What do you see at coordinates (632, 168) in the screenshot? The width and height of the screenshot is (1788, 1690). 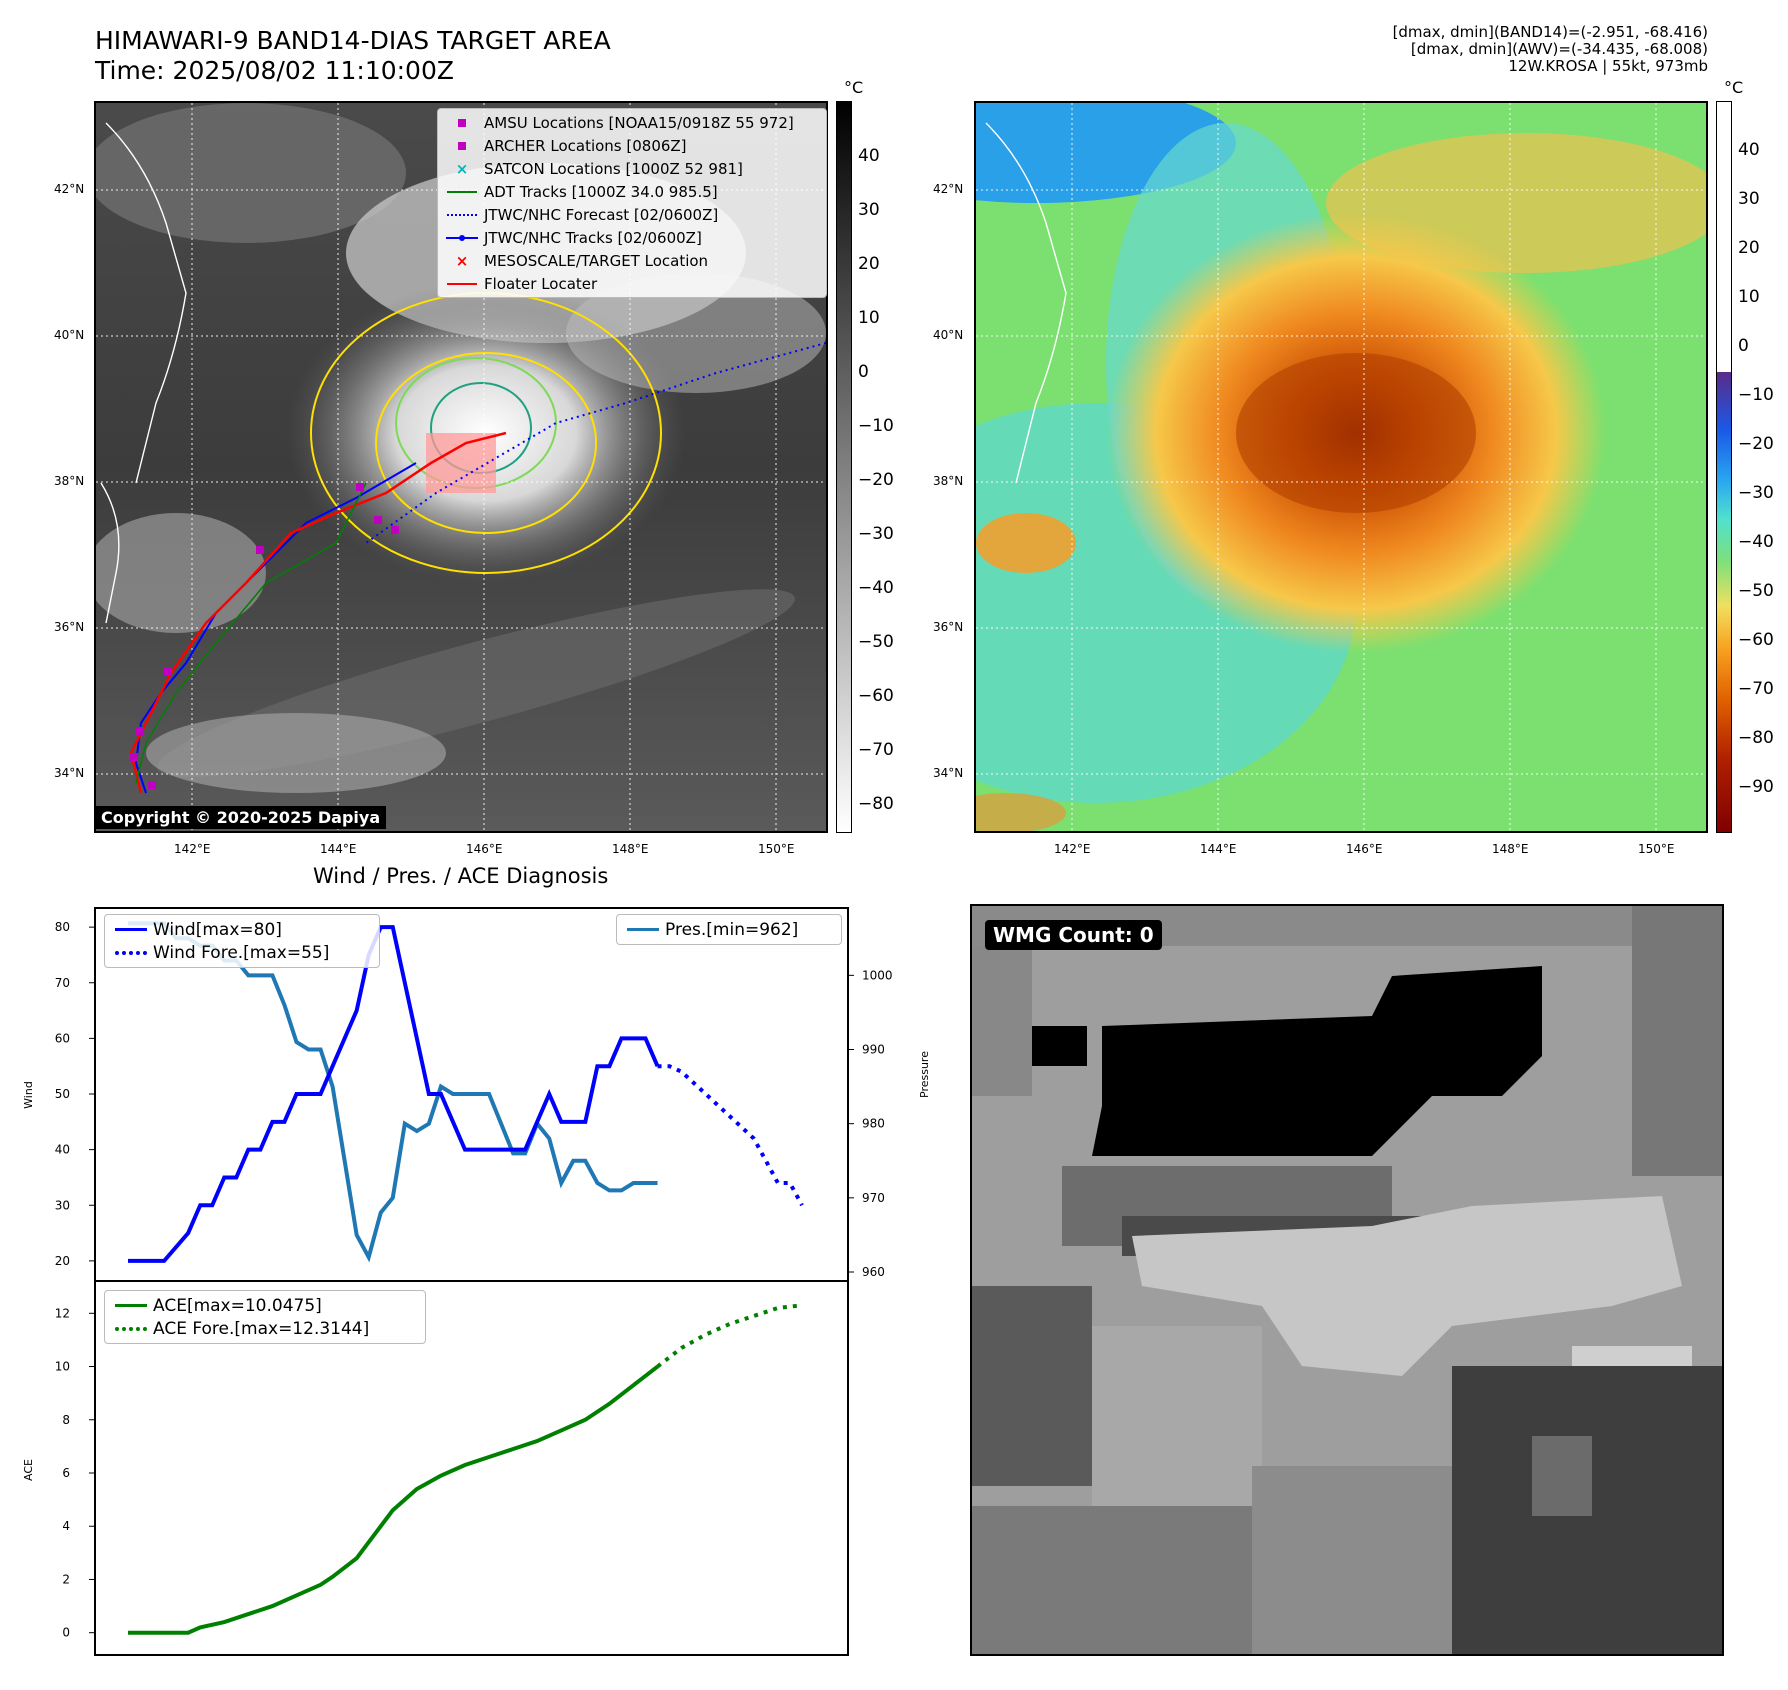 I see `legend-satcon: × SATCON Locations [1000Z 52 981]` at bounding box center [632, 168].